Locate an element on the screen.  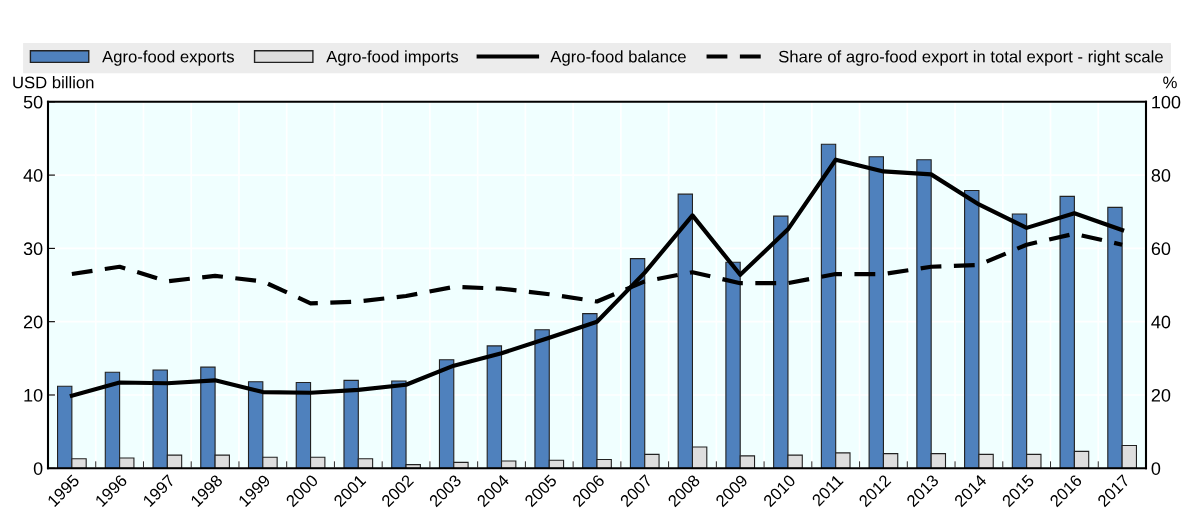
y-tick-label: 30 is located at coordinates (33, 249).